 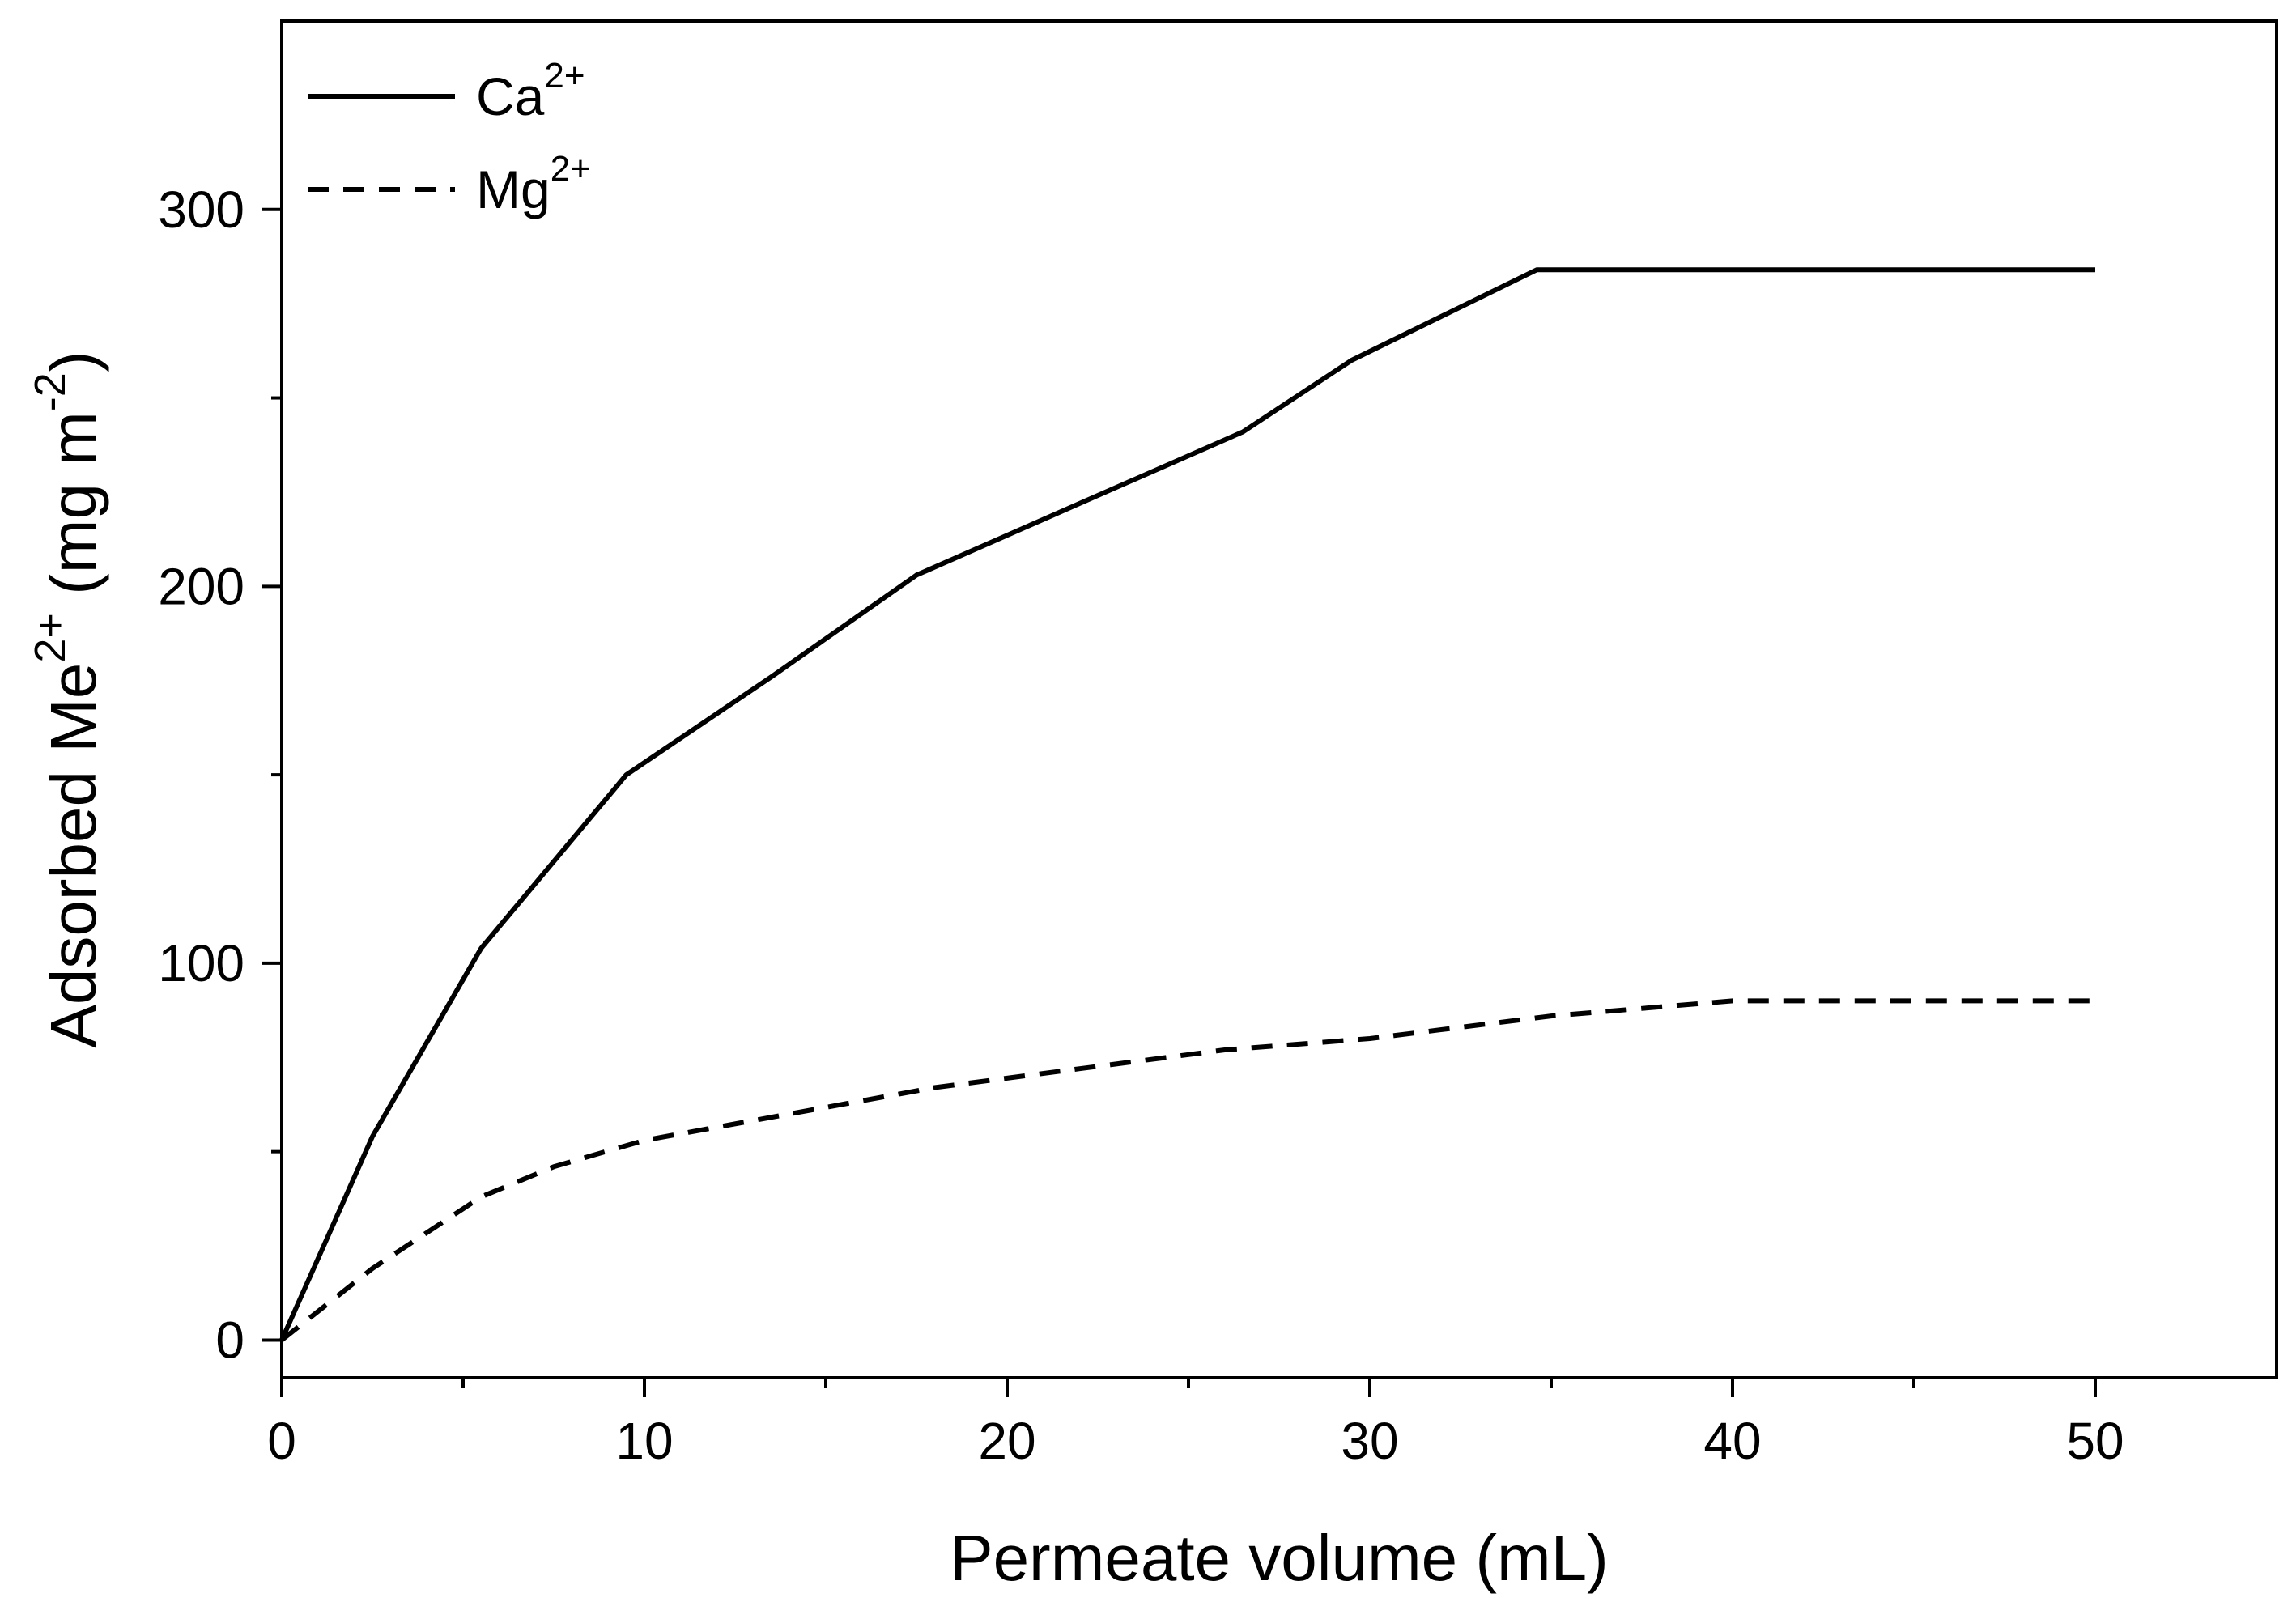 I want to click on y-axis-ticks: 0 100 200 300, so click(x=220, y=775).